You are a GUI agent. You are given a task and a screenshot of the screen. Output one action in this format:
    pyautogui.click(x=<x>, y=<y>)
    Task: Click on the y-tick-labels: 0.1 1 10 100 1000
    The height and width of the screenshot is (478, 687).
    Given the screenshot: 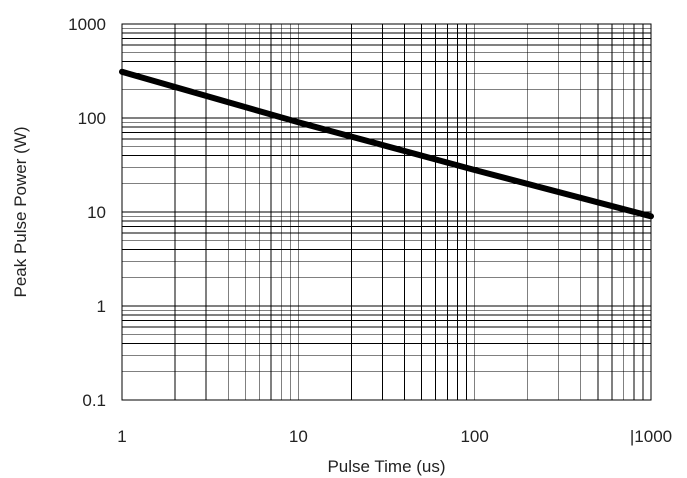 What is the action you would take?
    pyautogui.click(x=87, y=212)
    